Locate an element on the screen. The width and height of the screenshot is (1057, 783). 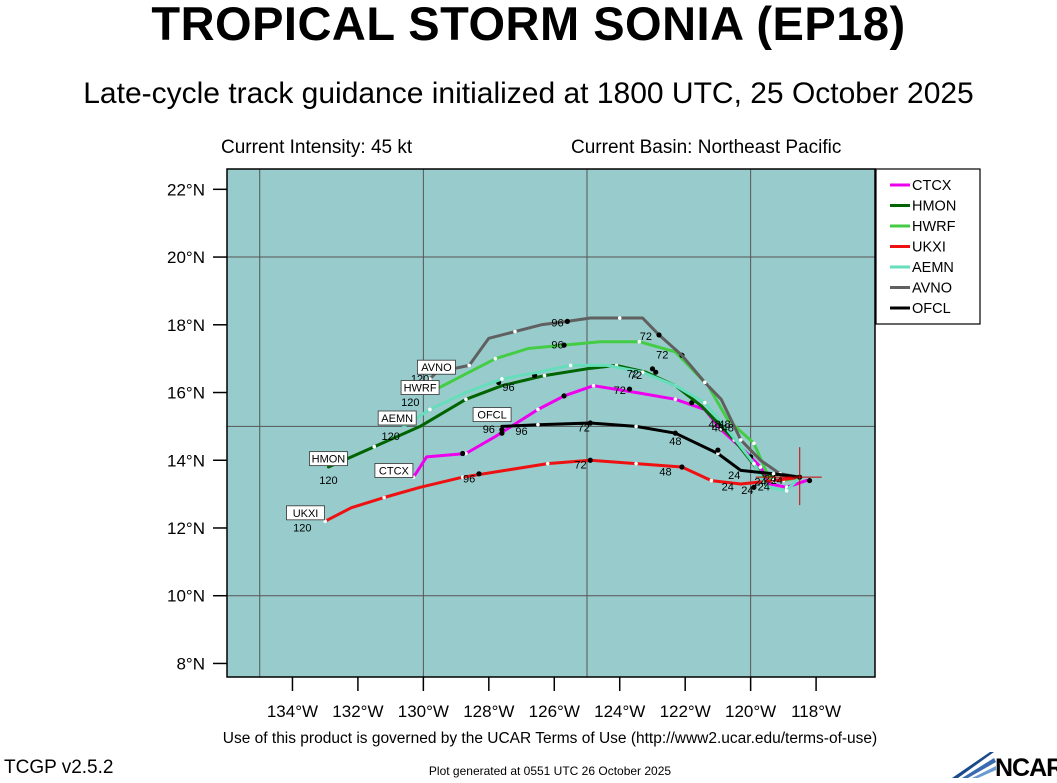
model-tag-ofcl: OFCL is located at coordinates (492, 415).